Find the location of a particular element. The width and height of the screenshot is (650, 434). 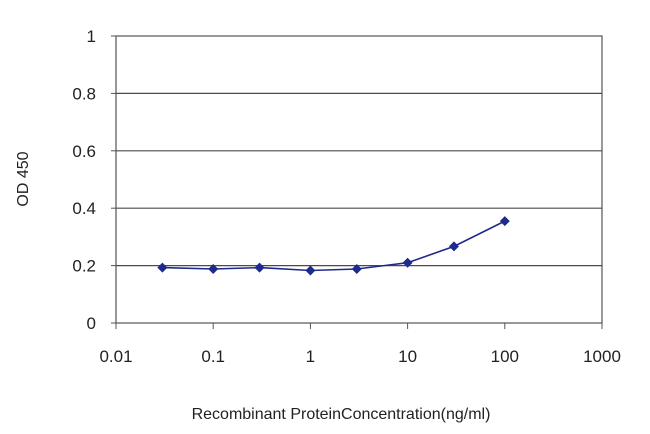

series-points is located at coordinates (333, 246).